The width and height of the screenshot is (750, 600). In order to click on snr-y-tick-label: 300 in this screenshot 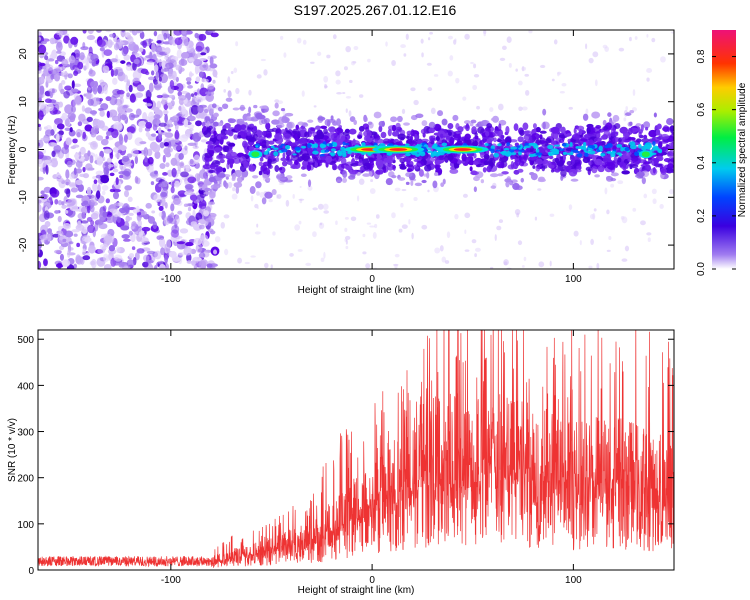, I will do `click(25, 433)`.